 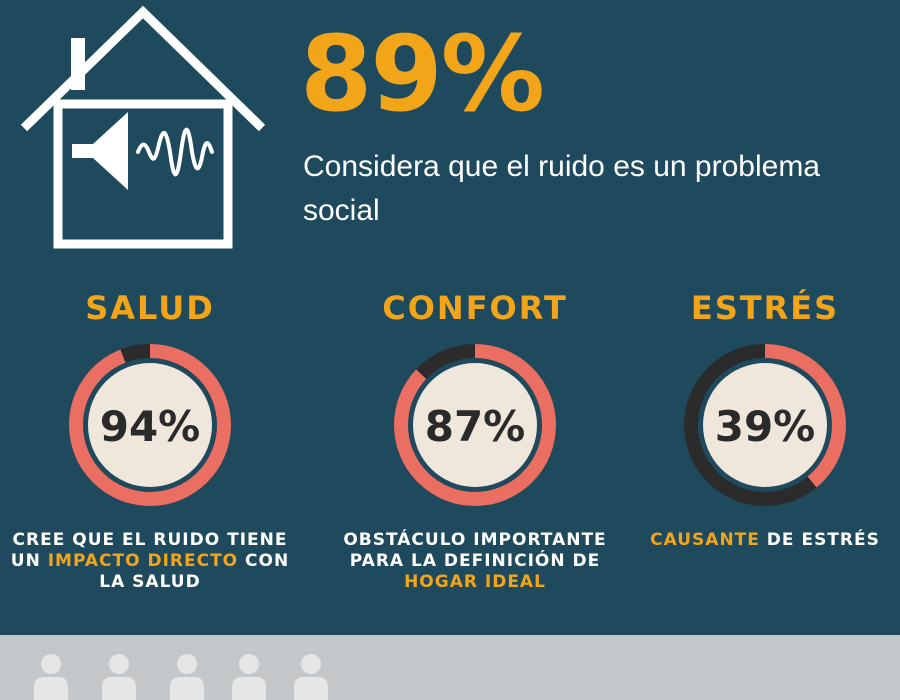 I want to click on stat-description: CAUSANTE DE ESTRÉS, so click(x=757, y=540).